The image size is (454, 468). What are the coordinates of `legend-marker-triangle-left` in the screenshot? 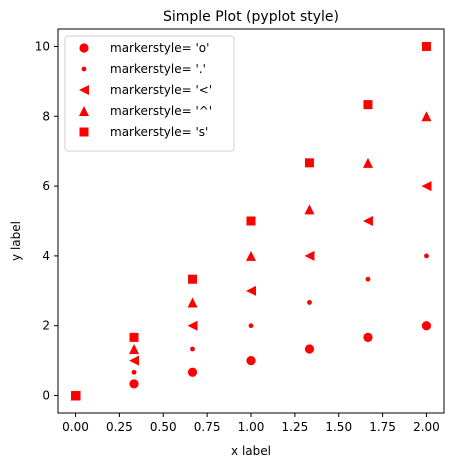 It's located at (84, 90).